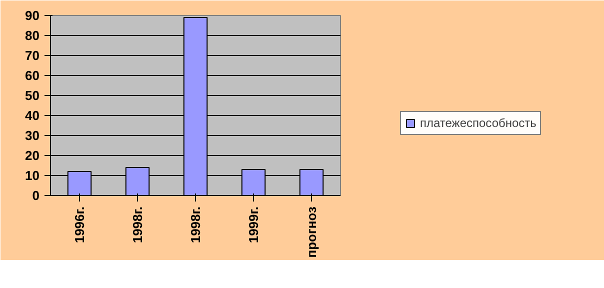 The image size is (604, 288). I want to click on y-tick-label: 40, so click(32, 115).